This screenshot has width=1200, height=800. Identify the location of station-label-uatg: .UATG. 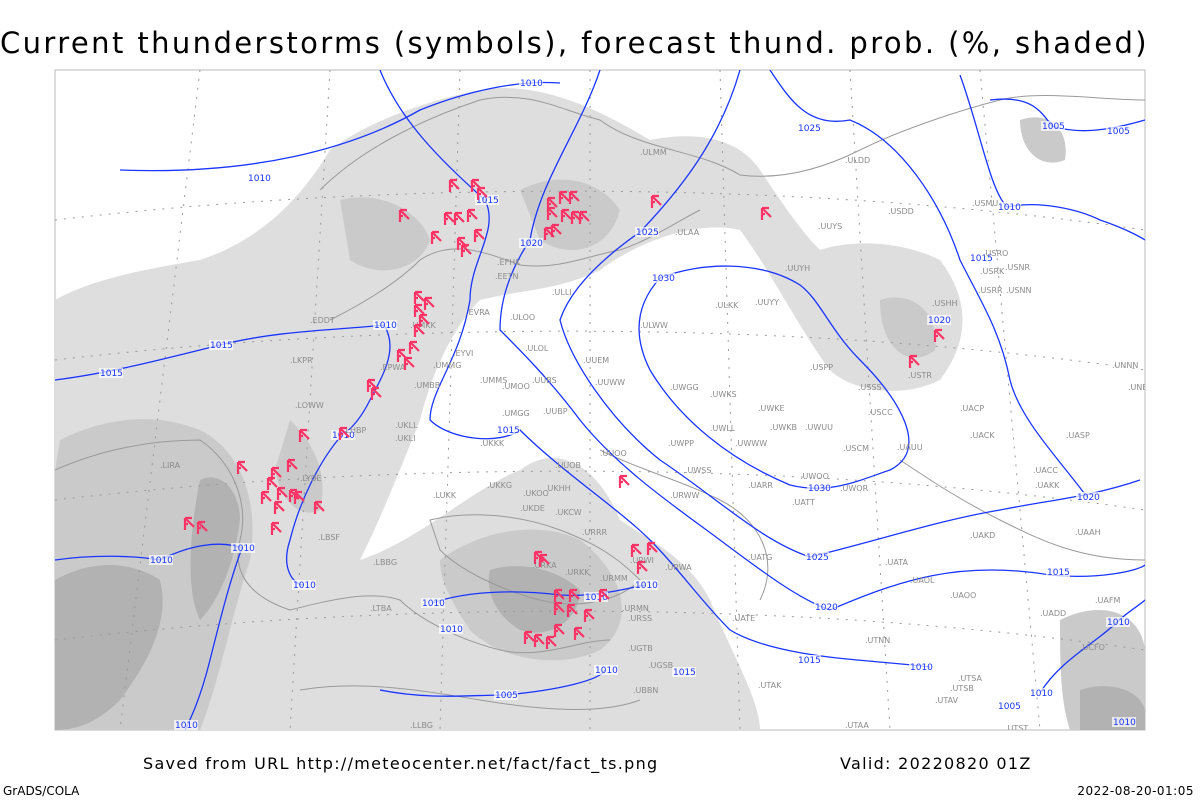
(760, 557).